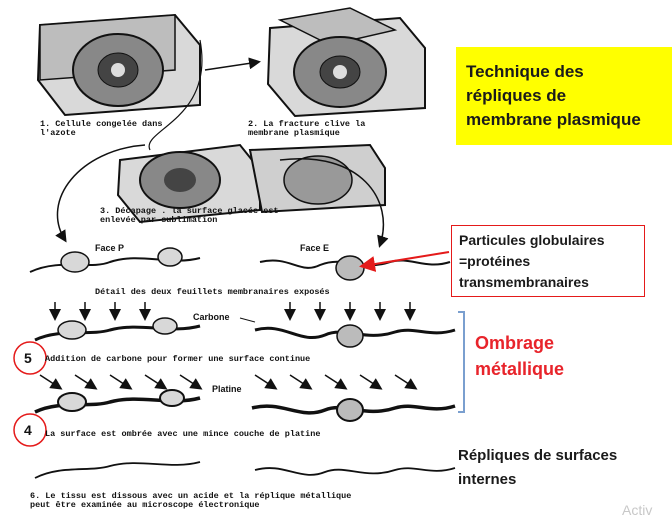 The width and height of the screenshot is (672, 518). I want to click on pointer-particle, so click(404, 261).